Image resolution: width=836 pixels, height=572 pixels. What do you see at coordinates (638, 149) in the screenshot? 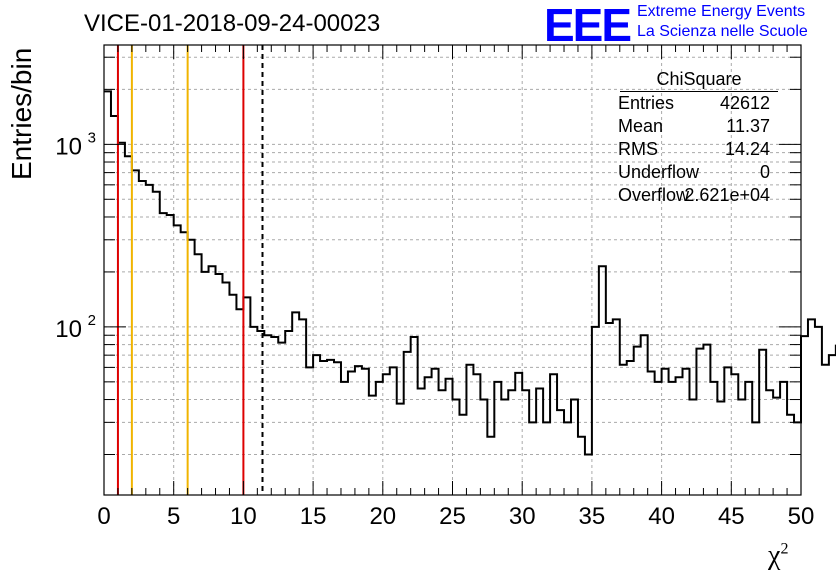
I see `stats-key: RMS` at bounding box center [638, 149].